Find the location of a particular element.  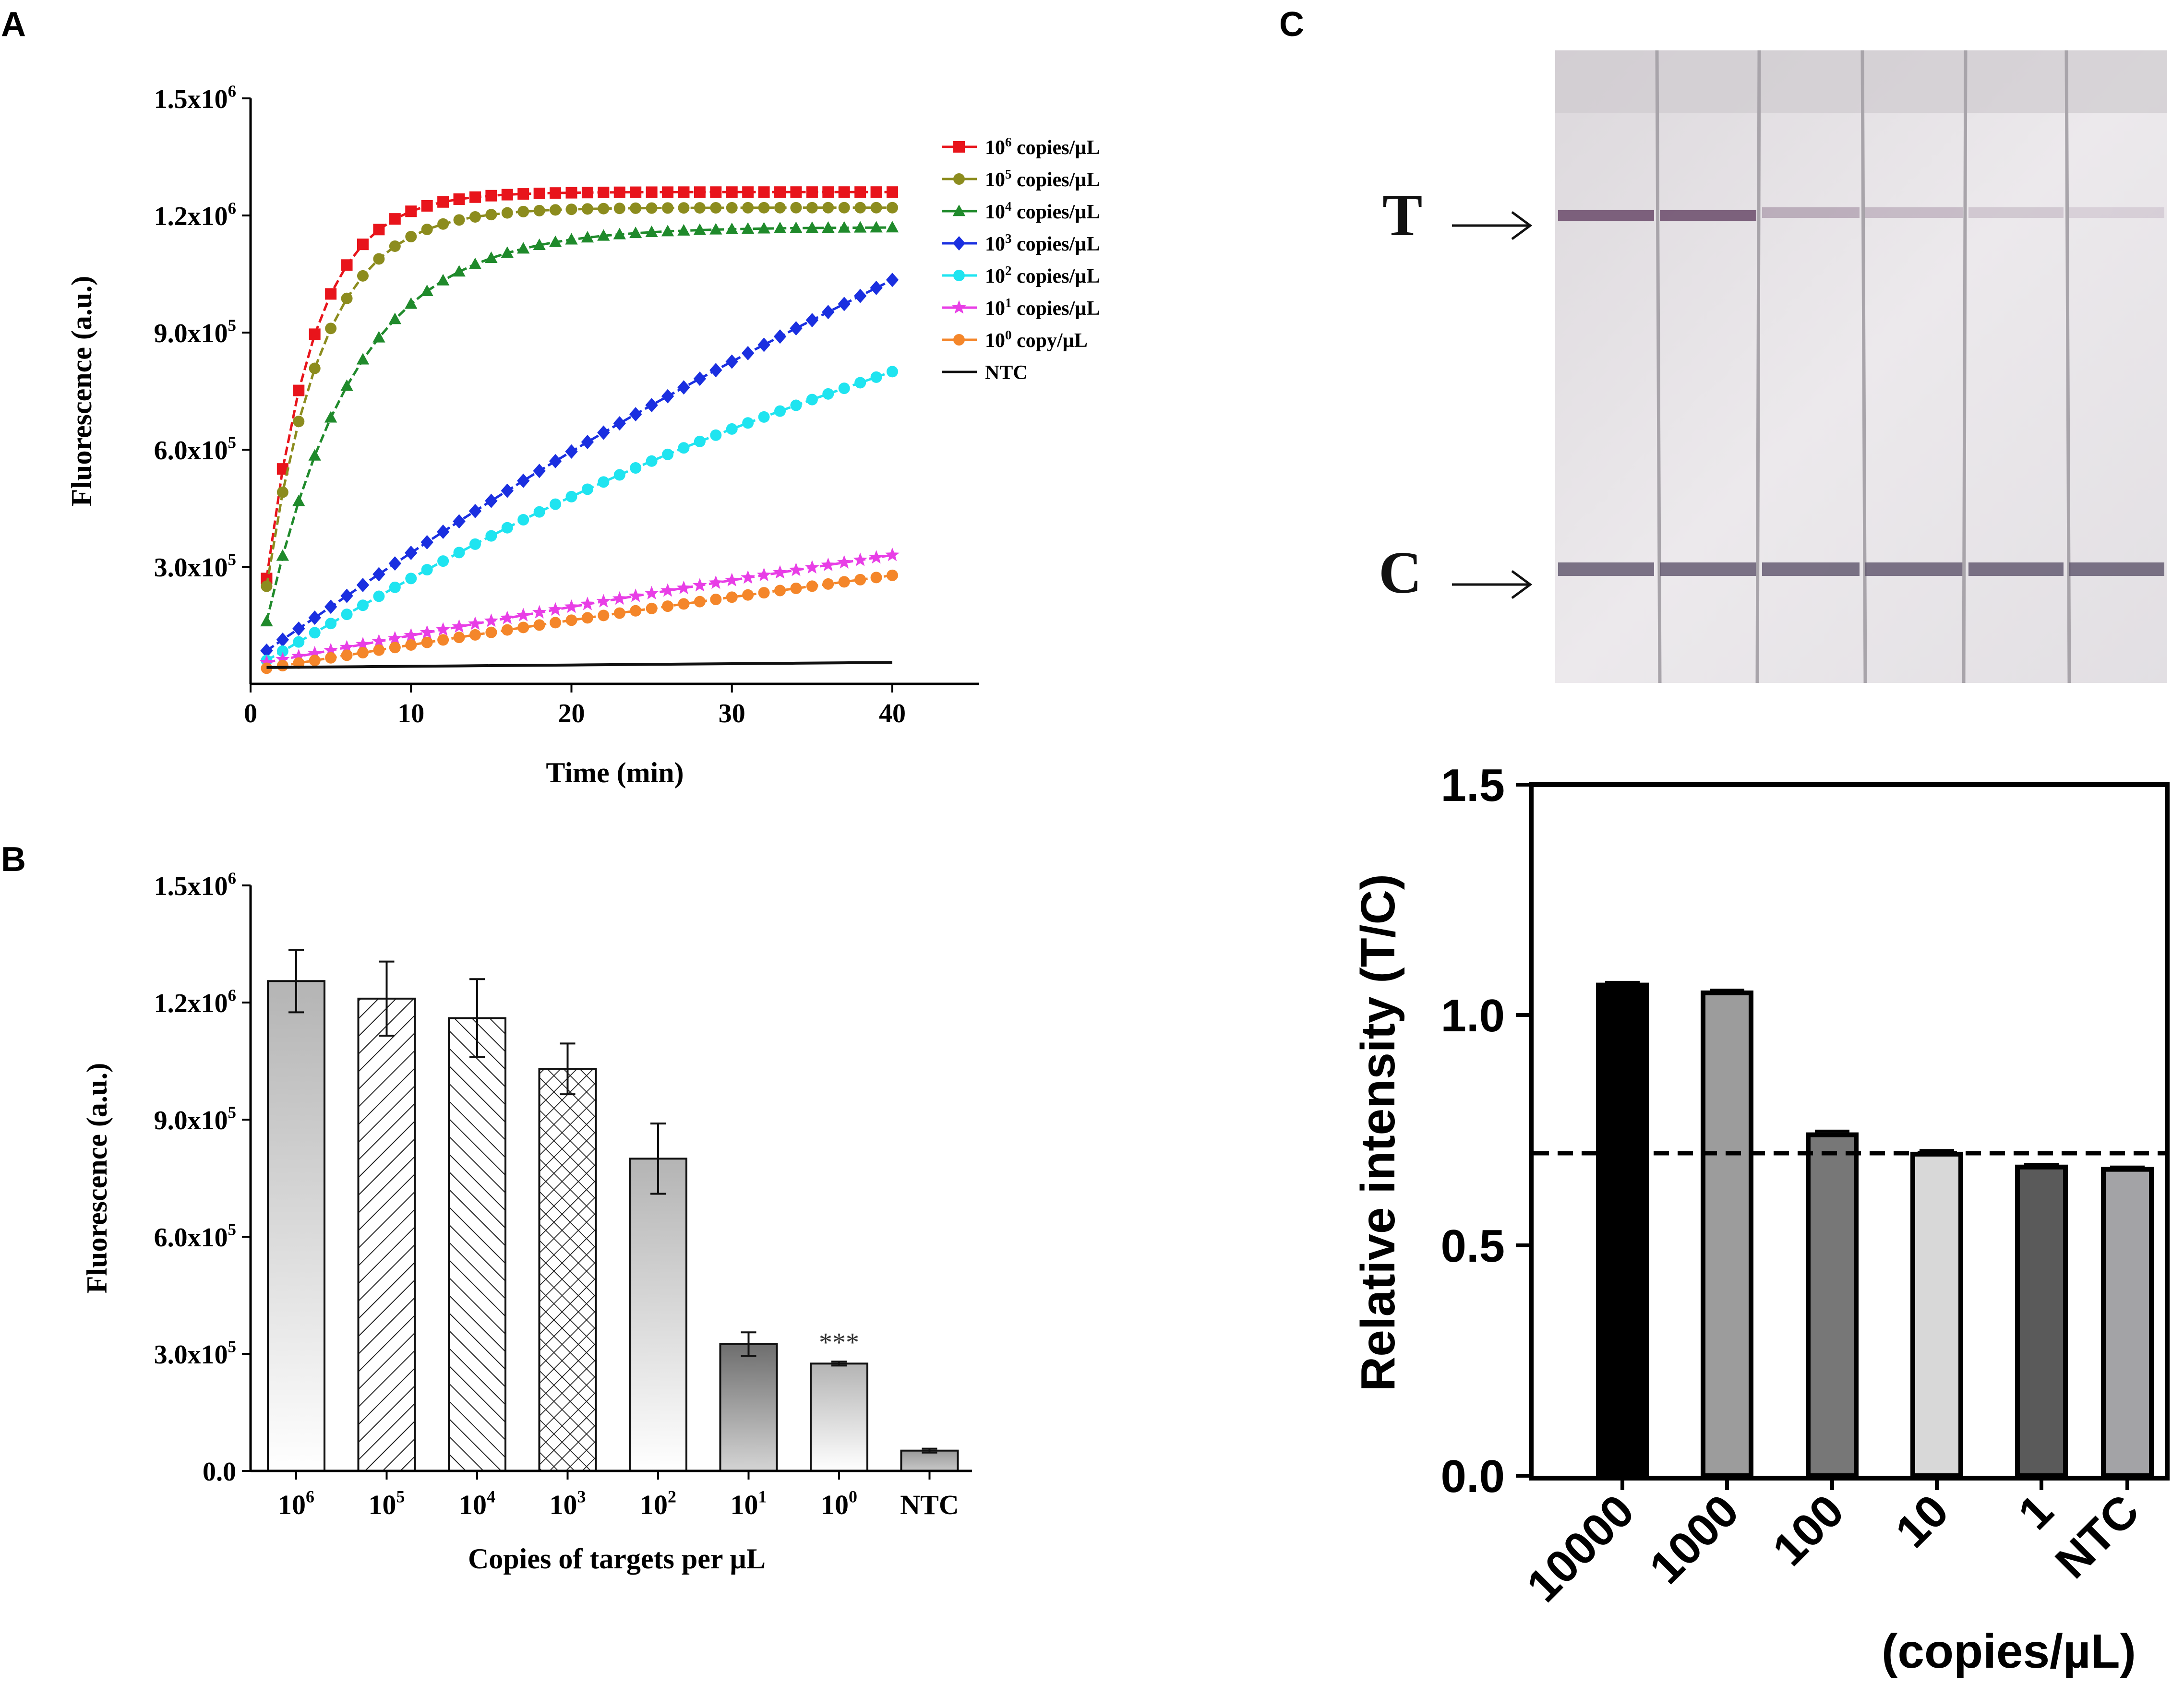

strip-lanes is located at coordinates (1861, 366).